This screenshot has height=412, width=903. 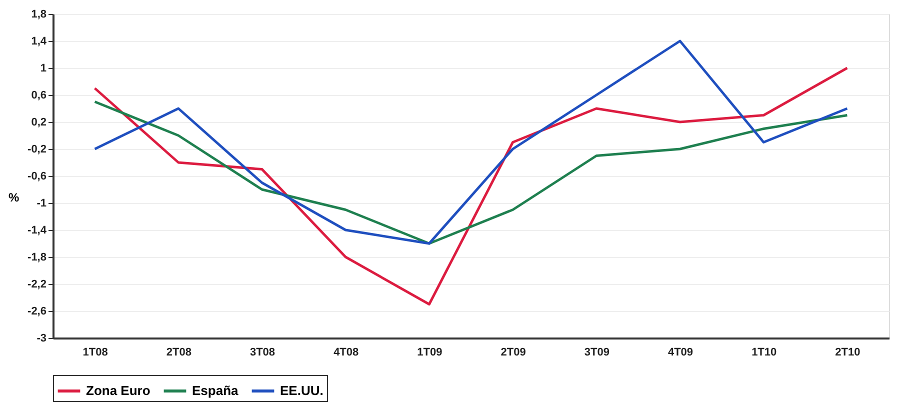 What do you see at coordinates (37, 176) in the screenshot?
I see `y-tick-label: -0,6` at bounding box center [37, 176].